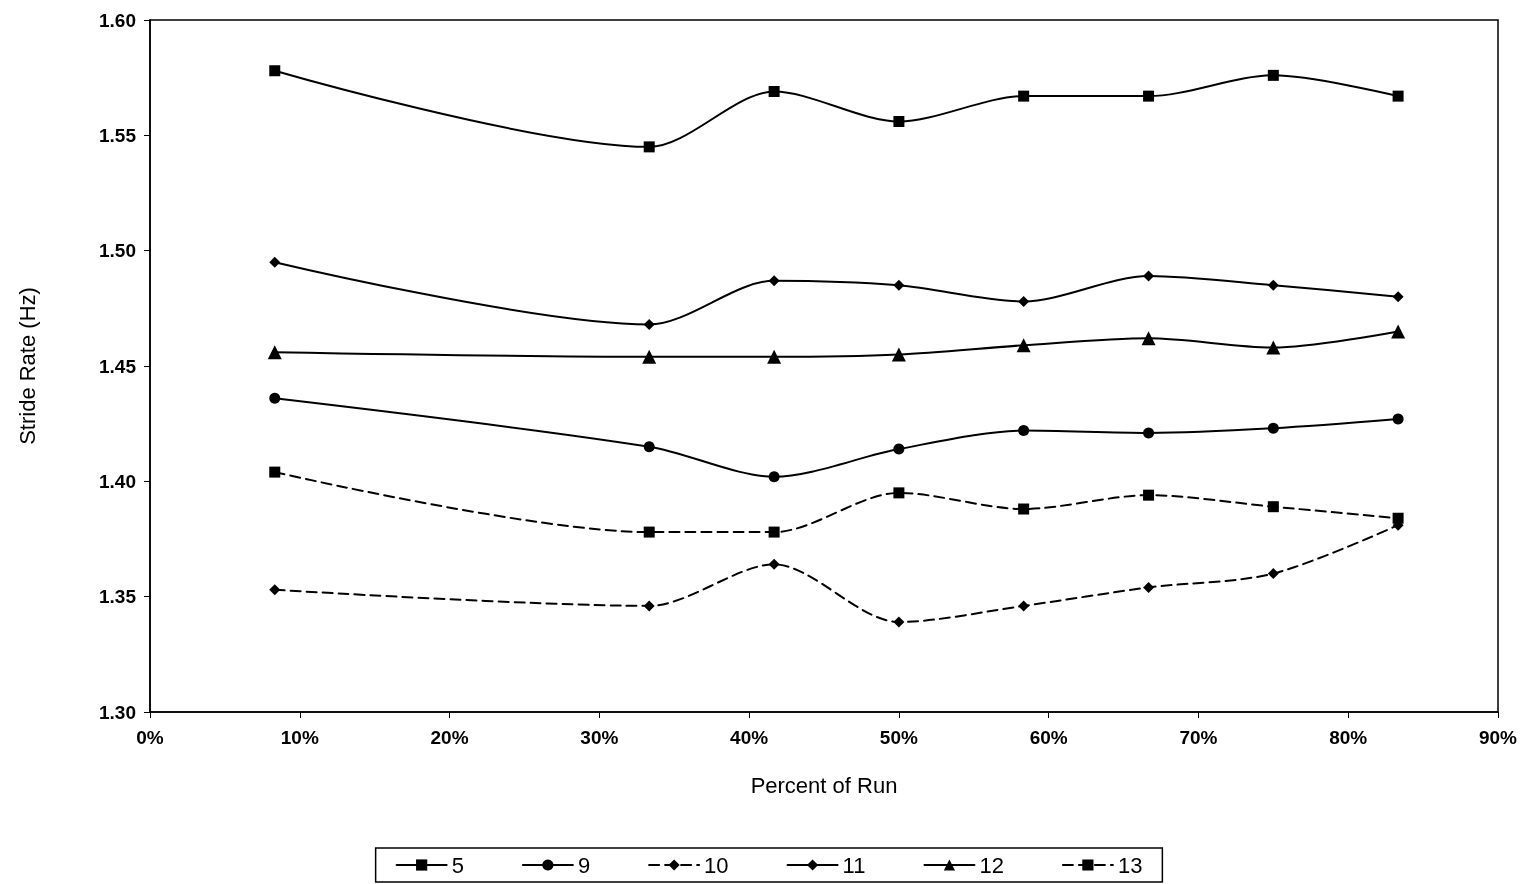  Describe the element at coordinates (27, 366) in the screenshot. I see `y-axis-title: Stride Rate (Hz)` at that location.